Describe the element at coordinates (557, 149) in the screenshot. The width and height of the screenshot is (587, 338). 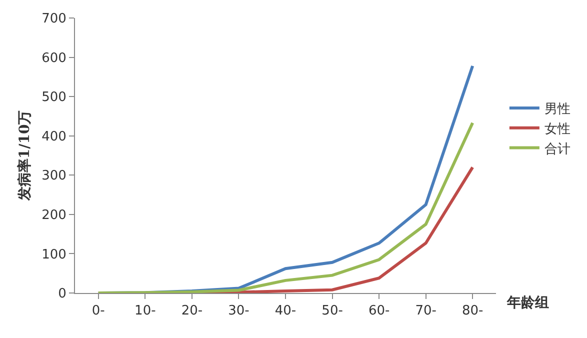
I see `legend-label: 合计` at that location.